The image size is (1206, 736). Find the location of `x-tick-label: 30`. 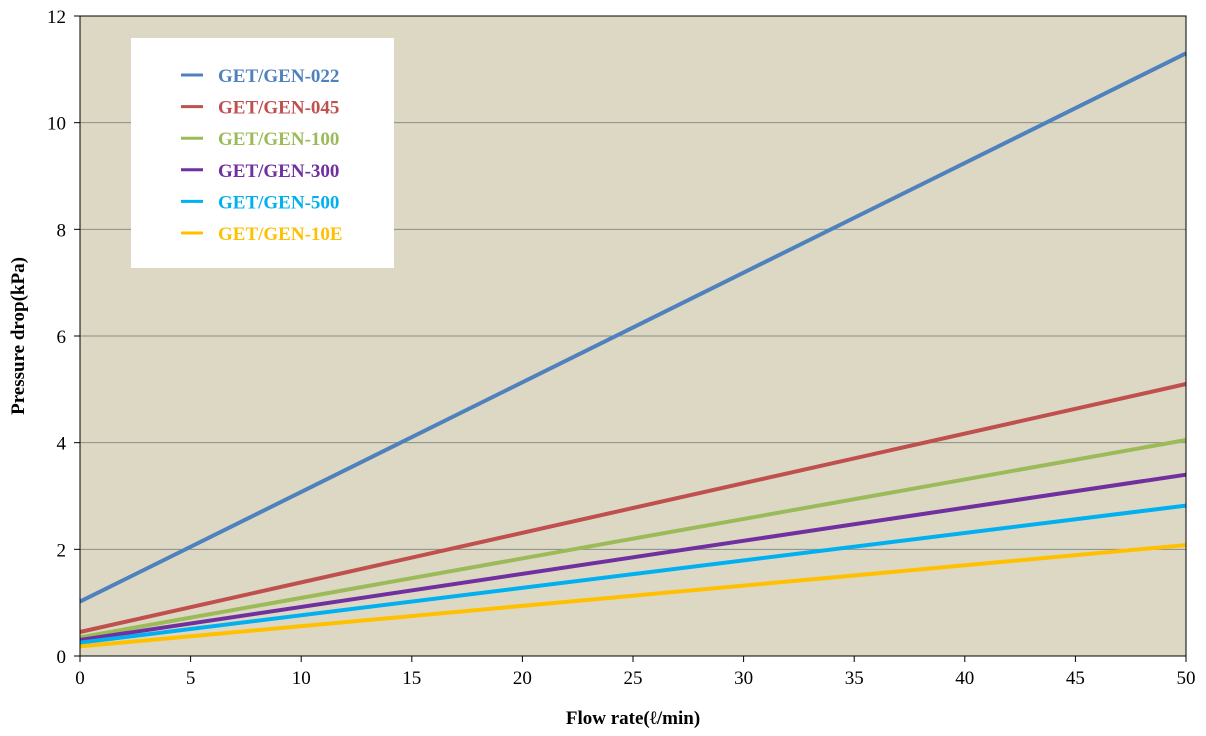

x-tick-label: 30 is located at coordinates (743, 678).